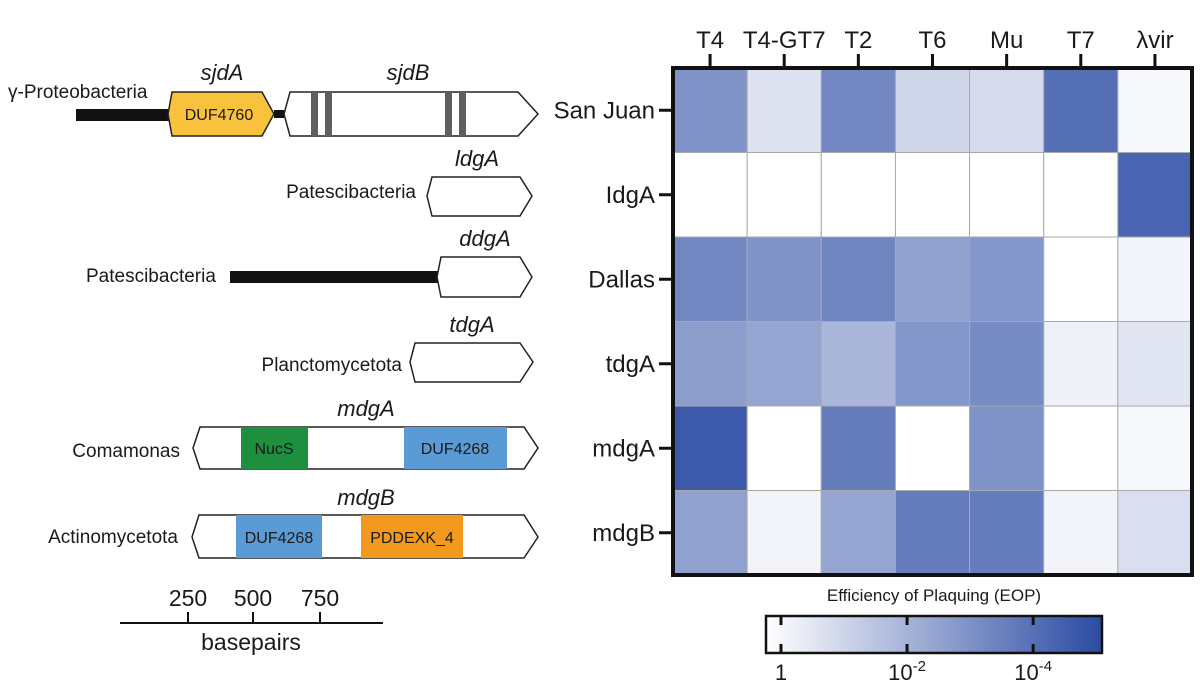 This screenshot has height=685, width=1200. Describe the element at coordinates (484, 277) in the screenshot. I see `gene-arrow-ddgA` at that location.